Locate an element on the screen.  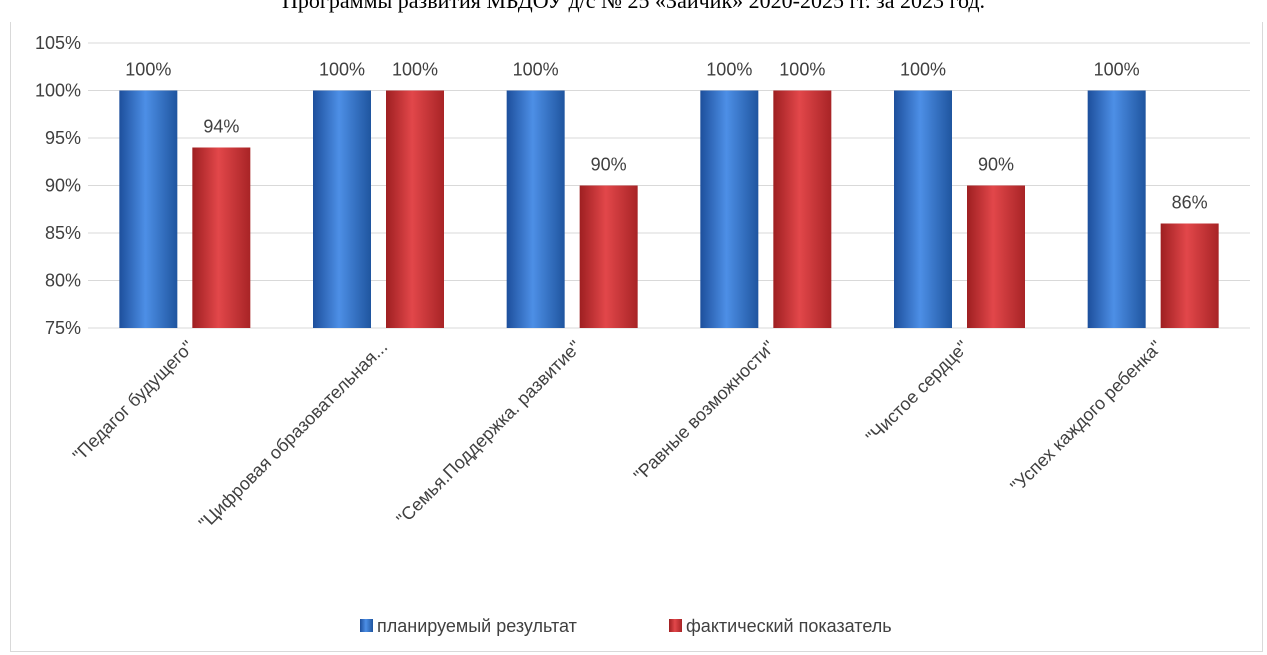
y-tick-label: 75% is located at coordinates (63, 328).